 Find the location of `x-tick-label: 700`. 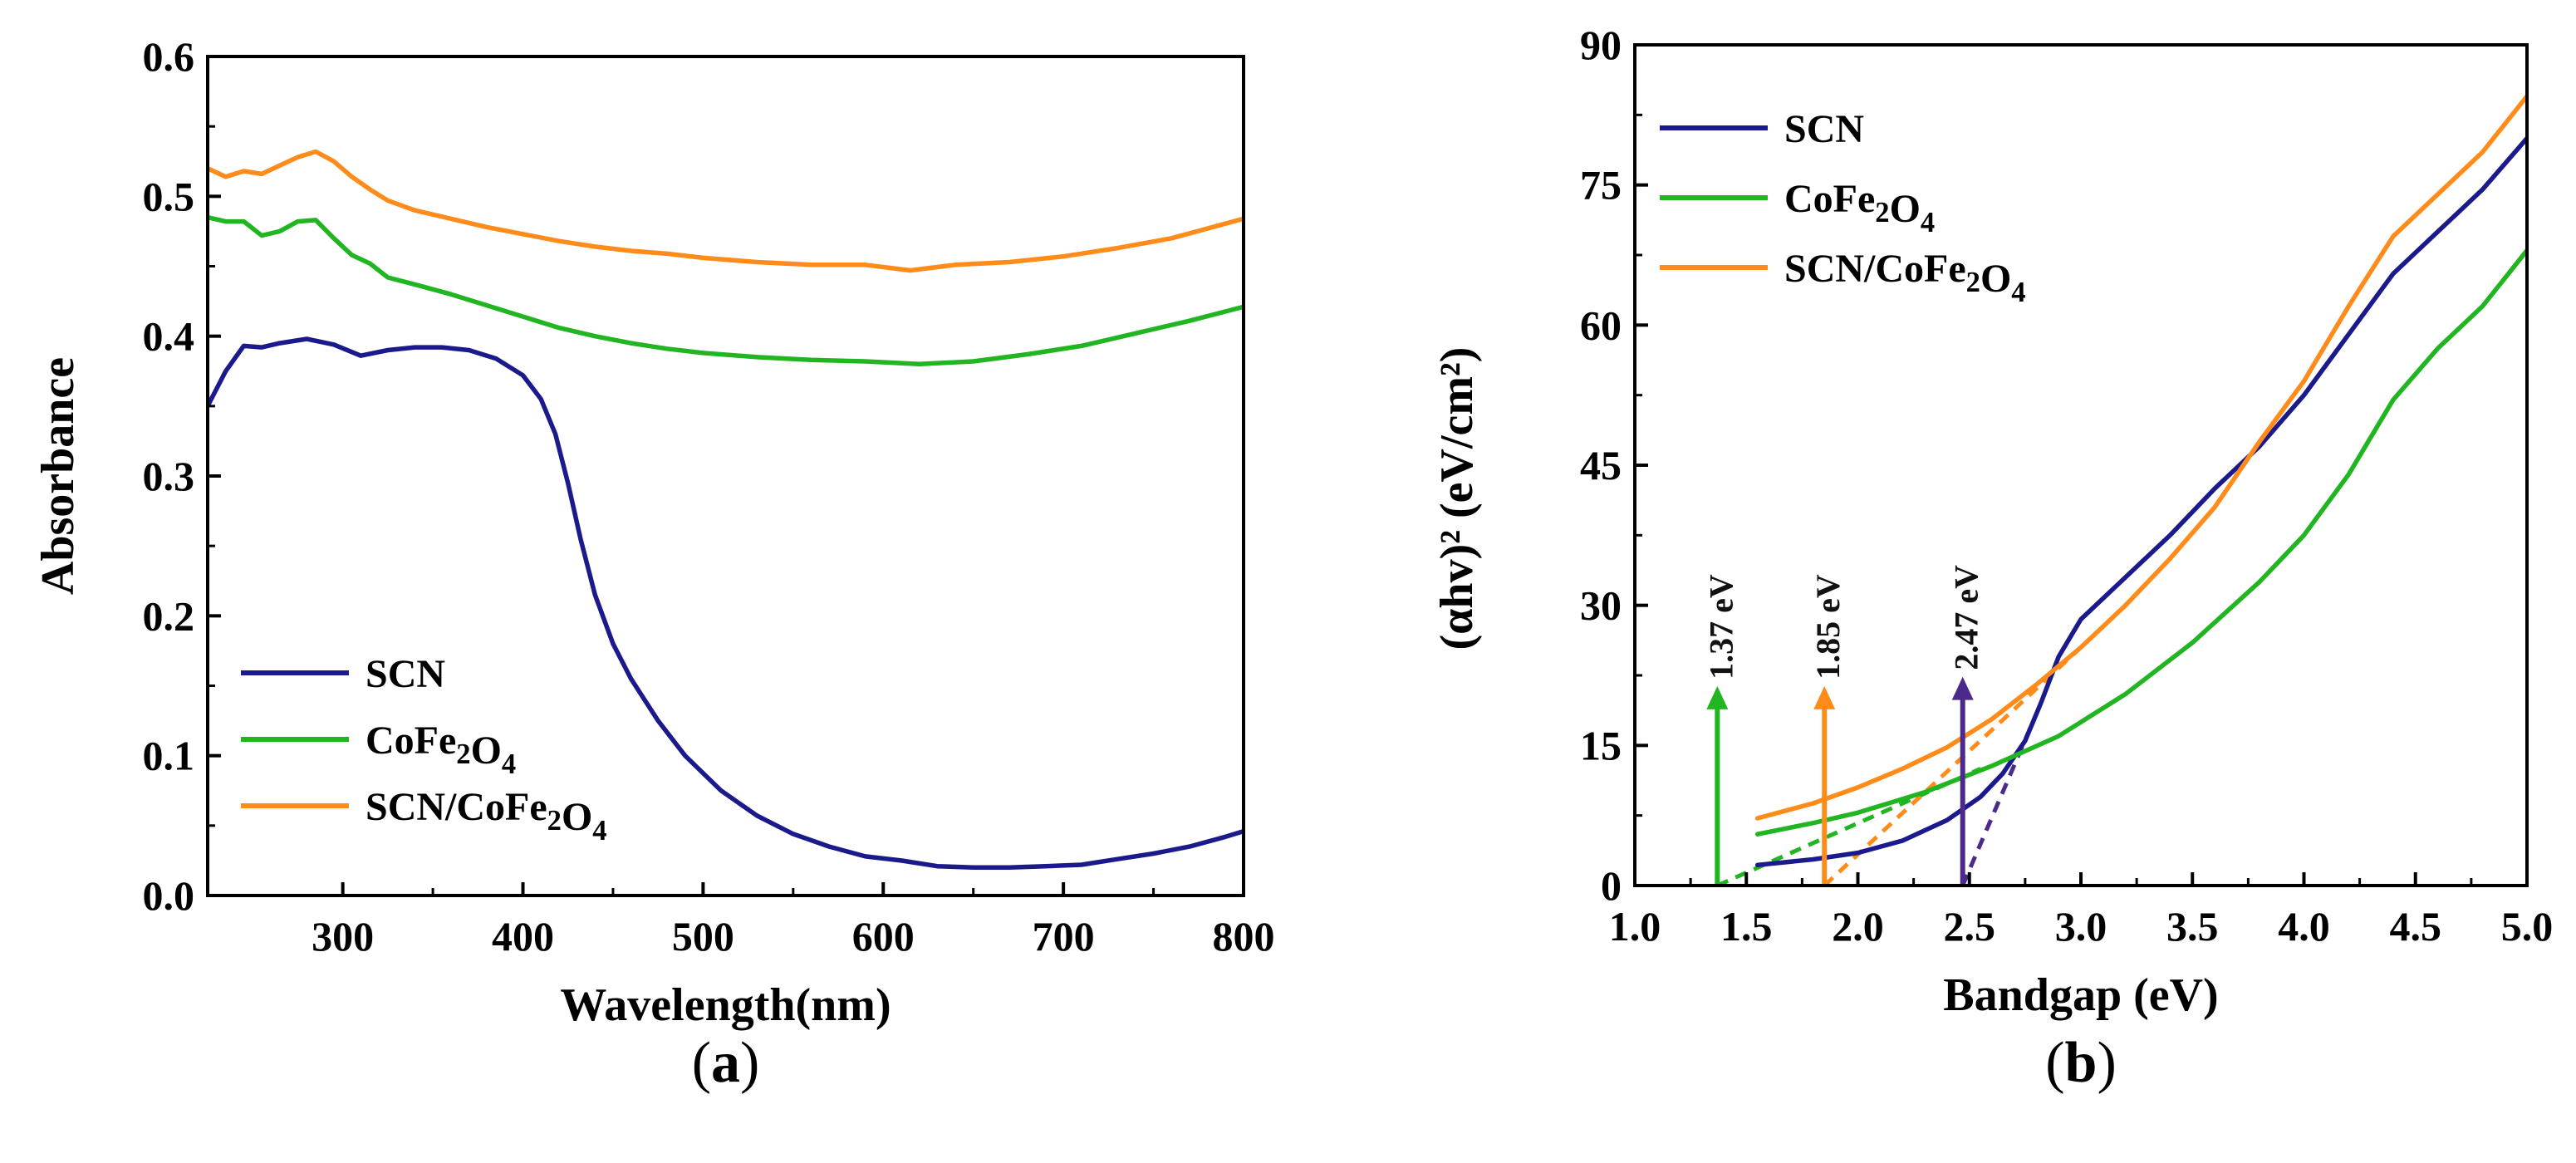

x-tick-label: 700 is located at coordinates (1064, 936).